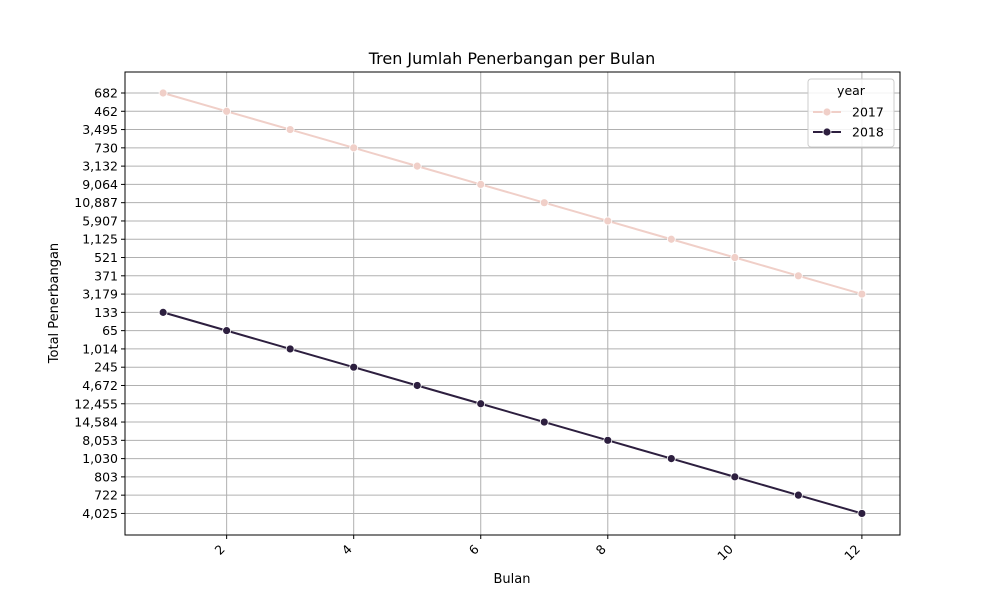 The width and height of the screenshot is (1000, 600). Describe the element at coordinates (106, 495) in the screenshot. I see `y-tick-label: 722` at that location.